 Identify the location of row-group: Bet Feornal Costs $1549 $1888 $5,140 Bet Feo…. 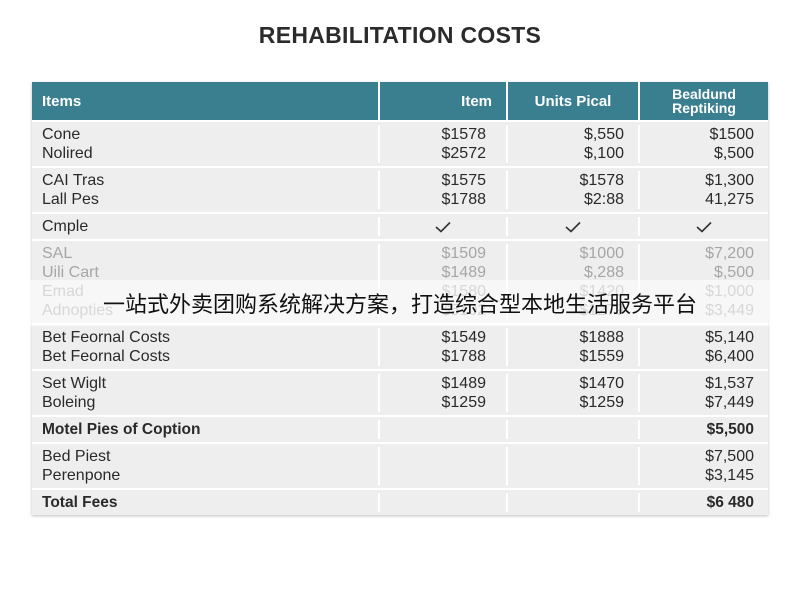
(400, 346).